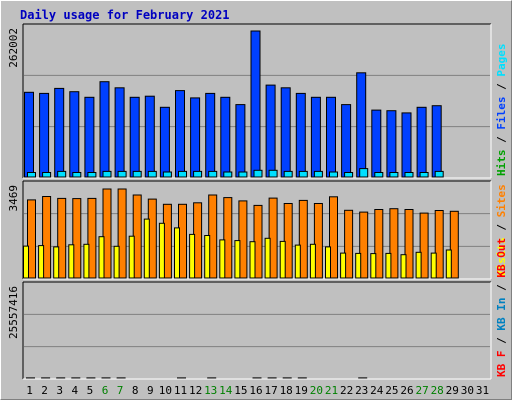 The image size is (512, 400). I want to click on x-tick-label-day-31: 31, so click(482, 390).